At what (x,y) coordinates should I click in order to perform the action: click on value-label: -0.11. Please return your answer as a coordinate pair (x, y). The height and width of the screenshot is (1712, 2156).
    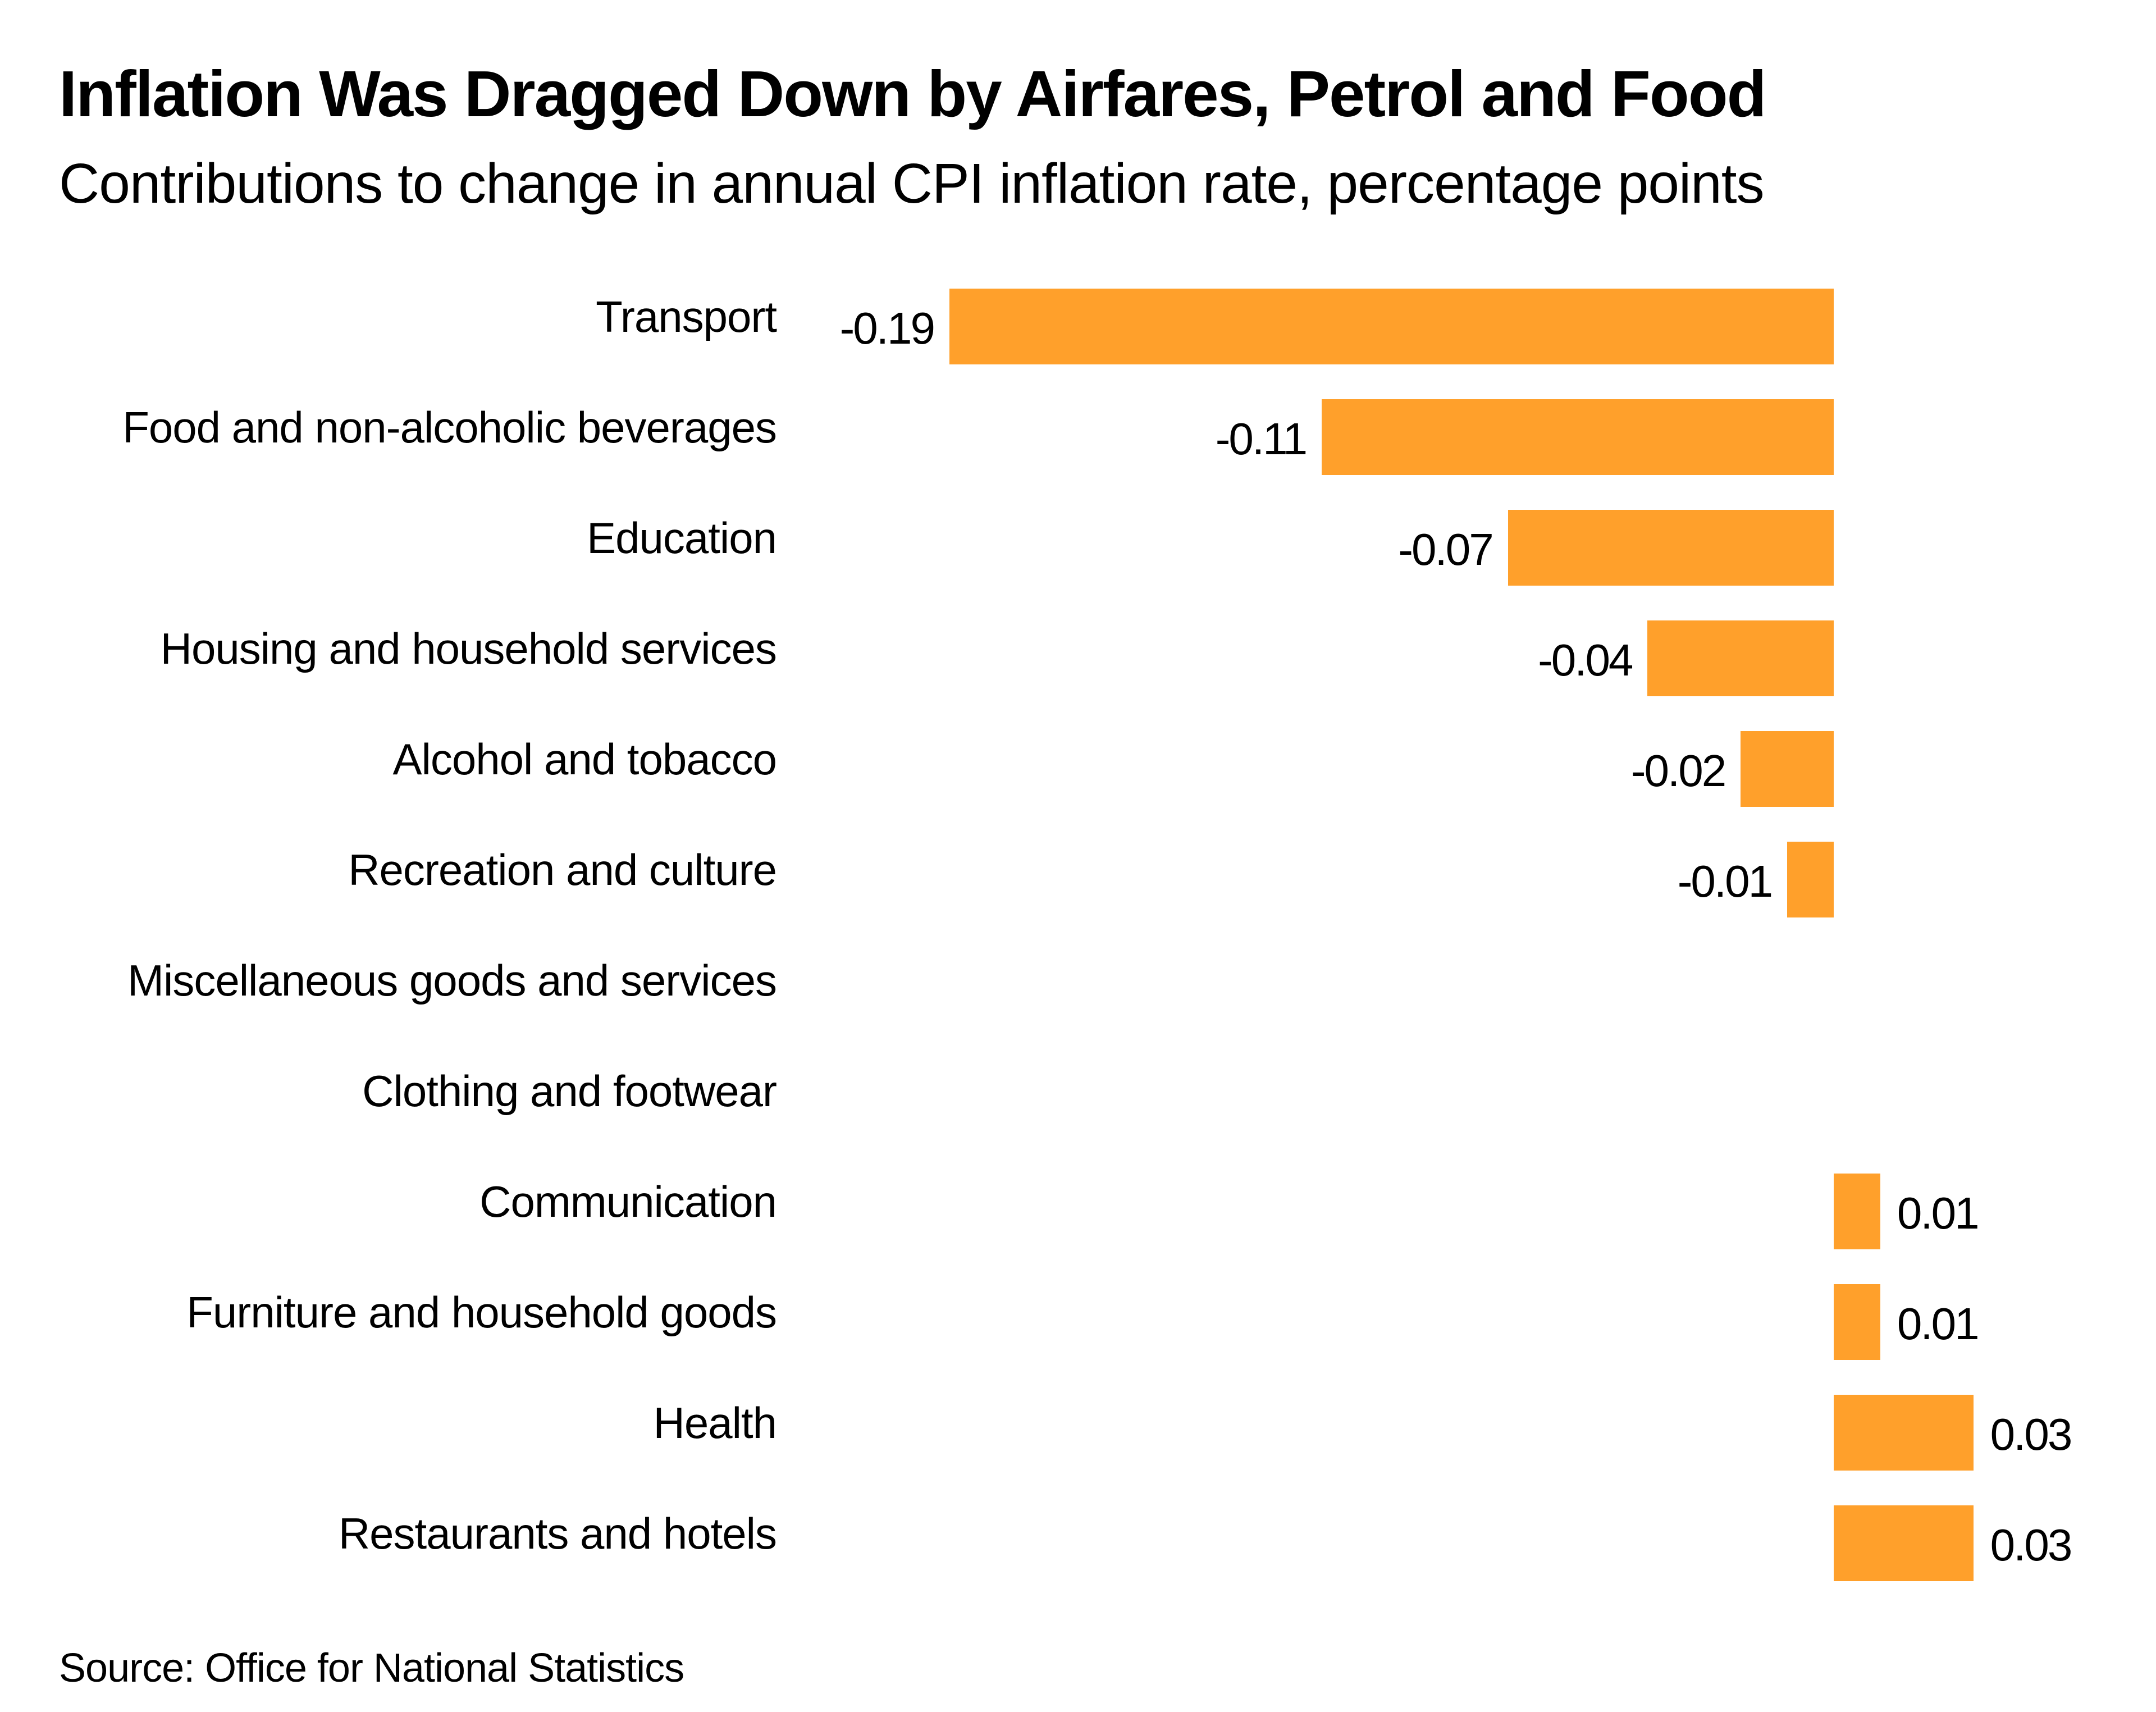
    Looking at the image, I should click on (1261, 439).